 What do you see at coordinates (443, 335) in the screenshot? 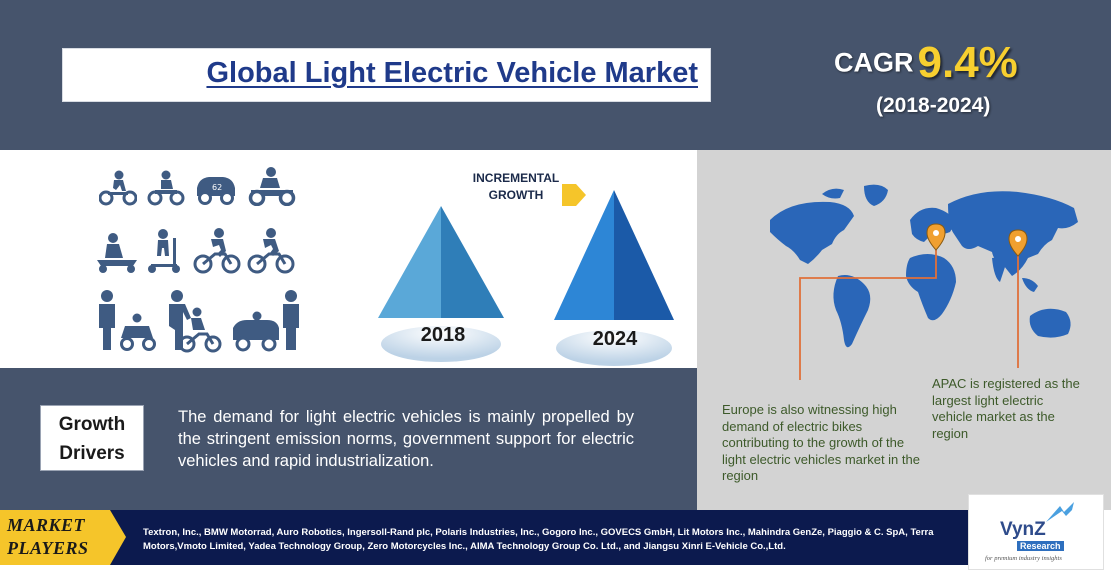
I see `year-start-label: 2018` at bounding box center [443, 335].